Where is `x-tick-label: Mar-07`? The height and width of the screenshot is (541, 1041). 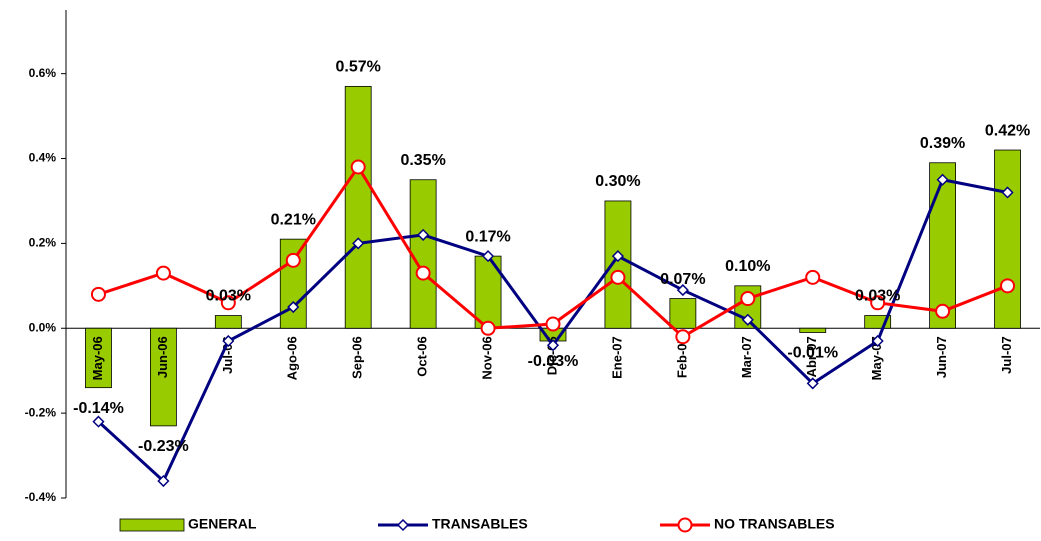 x-tick-label: Mar-07 is located at coordinates (746, 357).